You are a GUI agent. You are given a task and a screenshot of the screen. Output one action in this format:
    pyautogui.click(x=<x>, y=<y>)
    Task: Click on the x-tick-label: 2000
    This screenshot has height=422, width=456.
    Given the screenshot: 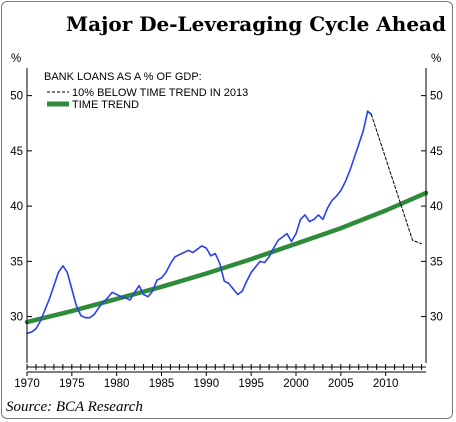 What is the action you would take?
    pyautogui.click(x=296, y=384)
    